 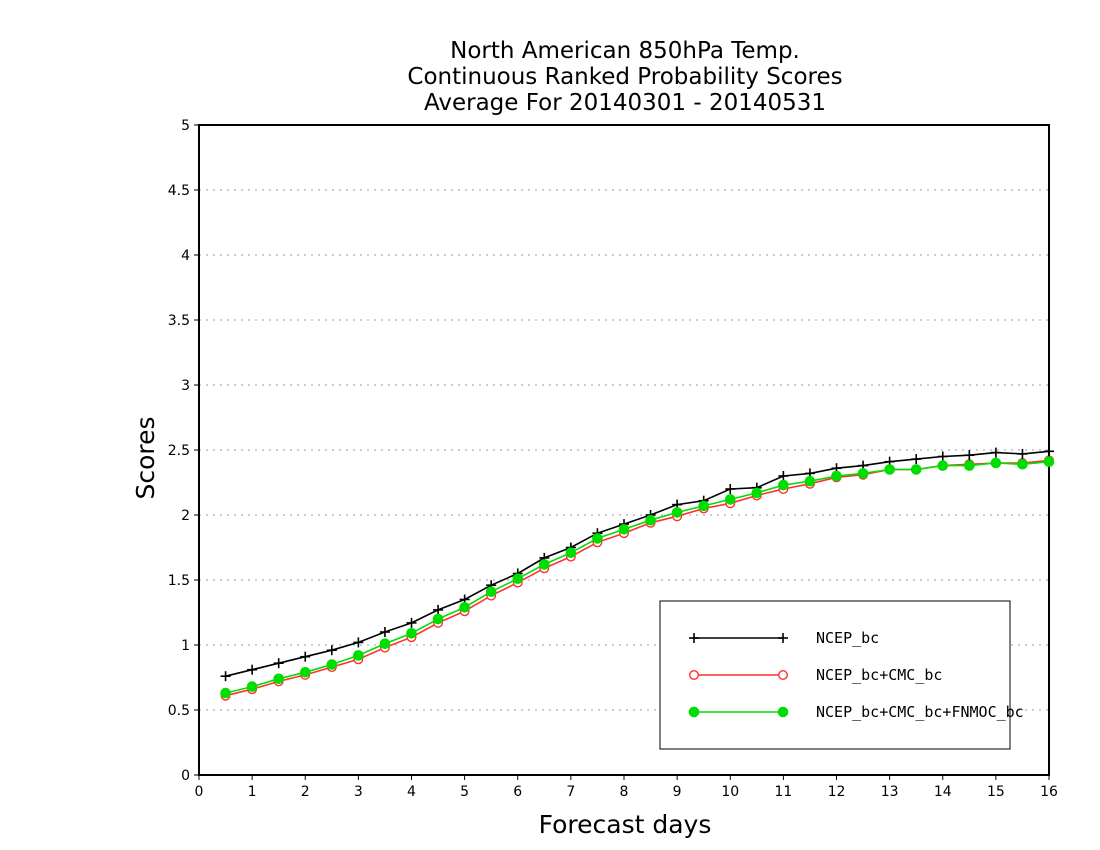 I want to click on y-tick-label: 2.5, so click(x=179, y=451).